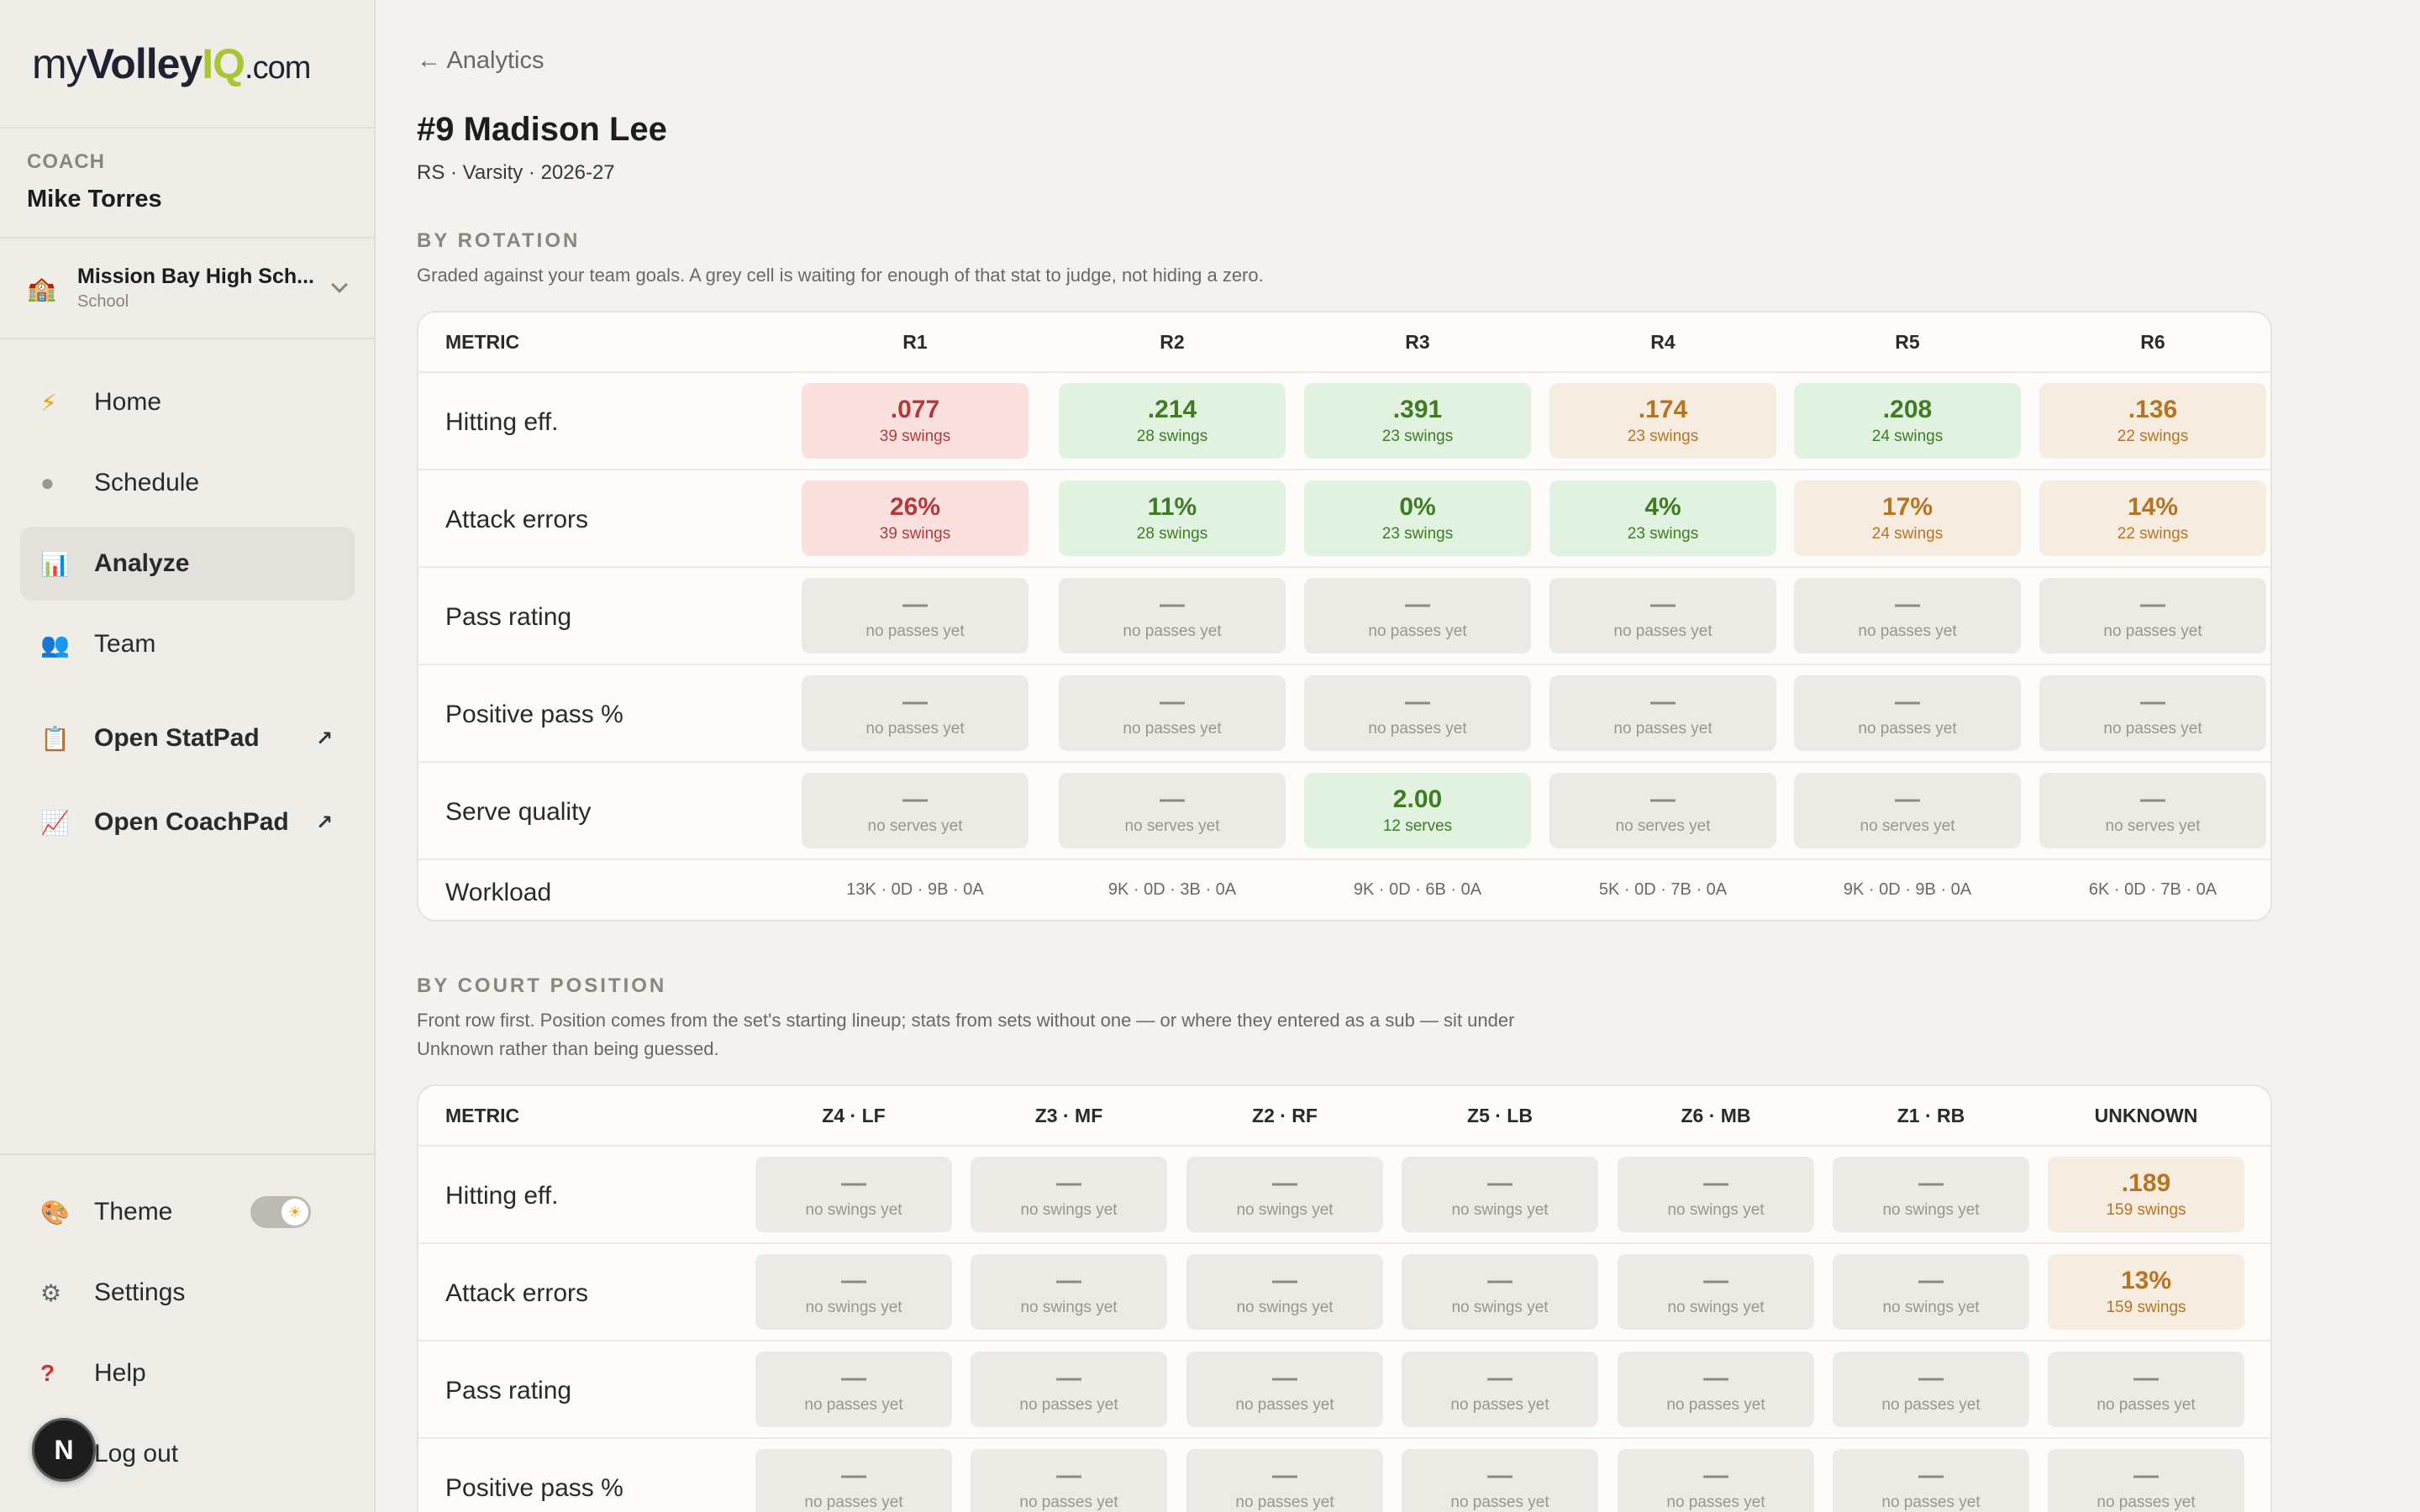 The width and height of the screenshot is (2420, 1512). What do you see at coordinates (1172, 826) in the screenshot?
I see `stat-sample: no serves yet` at bounding box center [1172, 826].